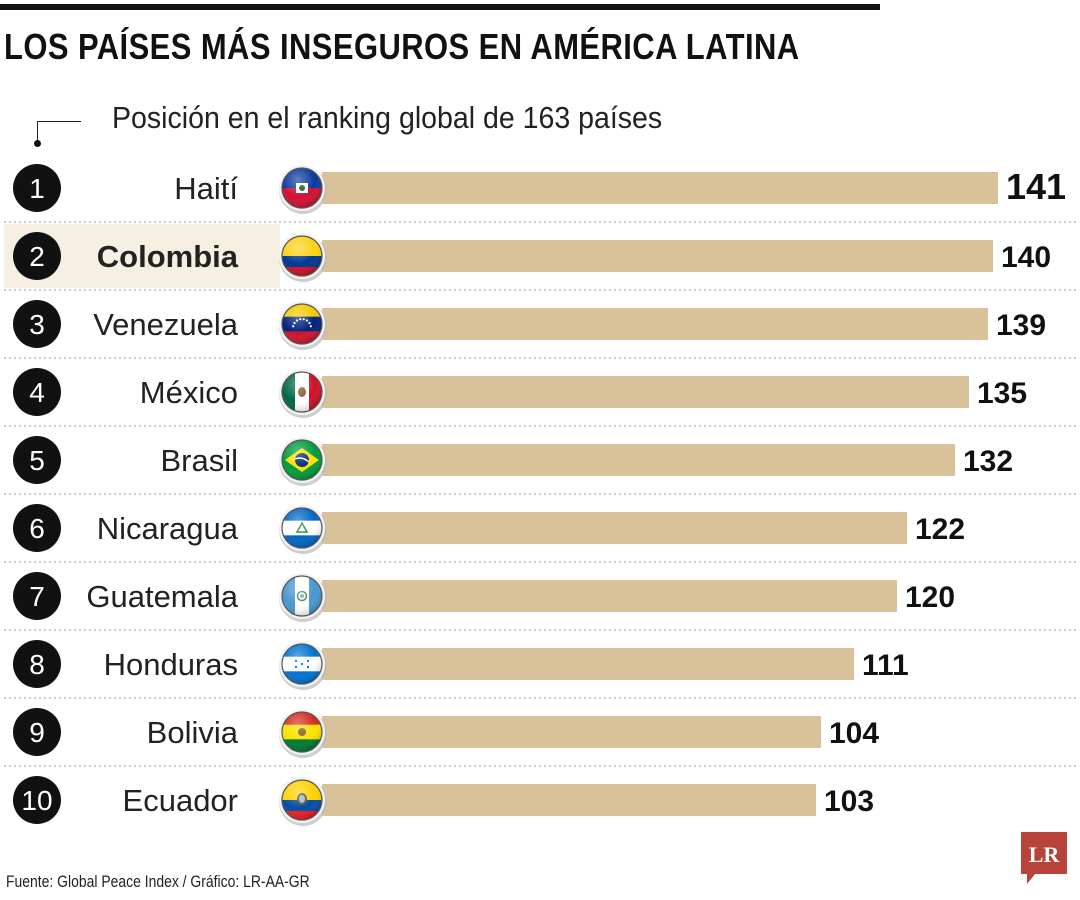 Image resolution: width=1080 pixels, height=900 pixels. I want to click on country-label: Haití, so click(206, 188).